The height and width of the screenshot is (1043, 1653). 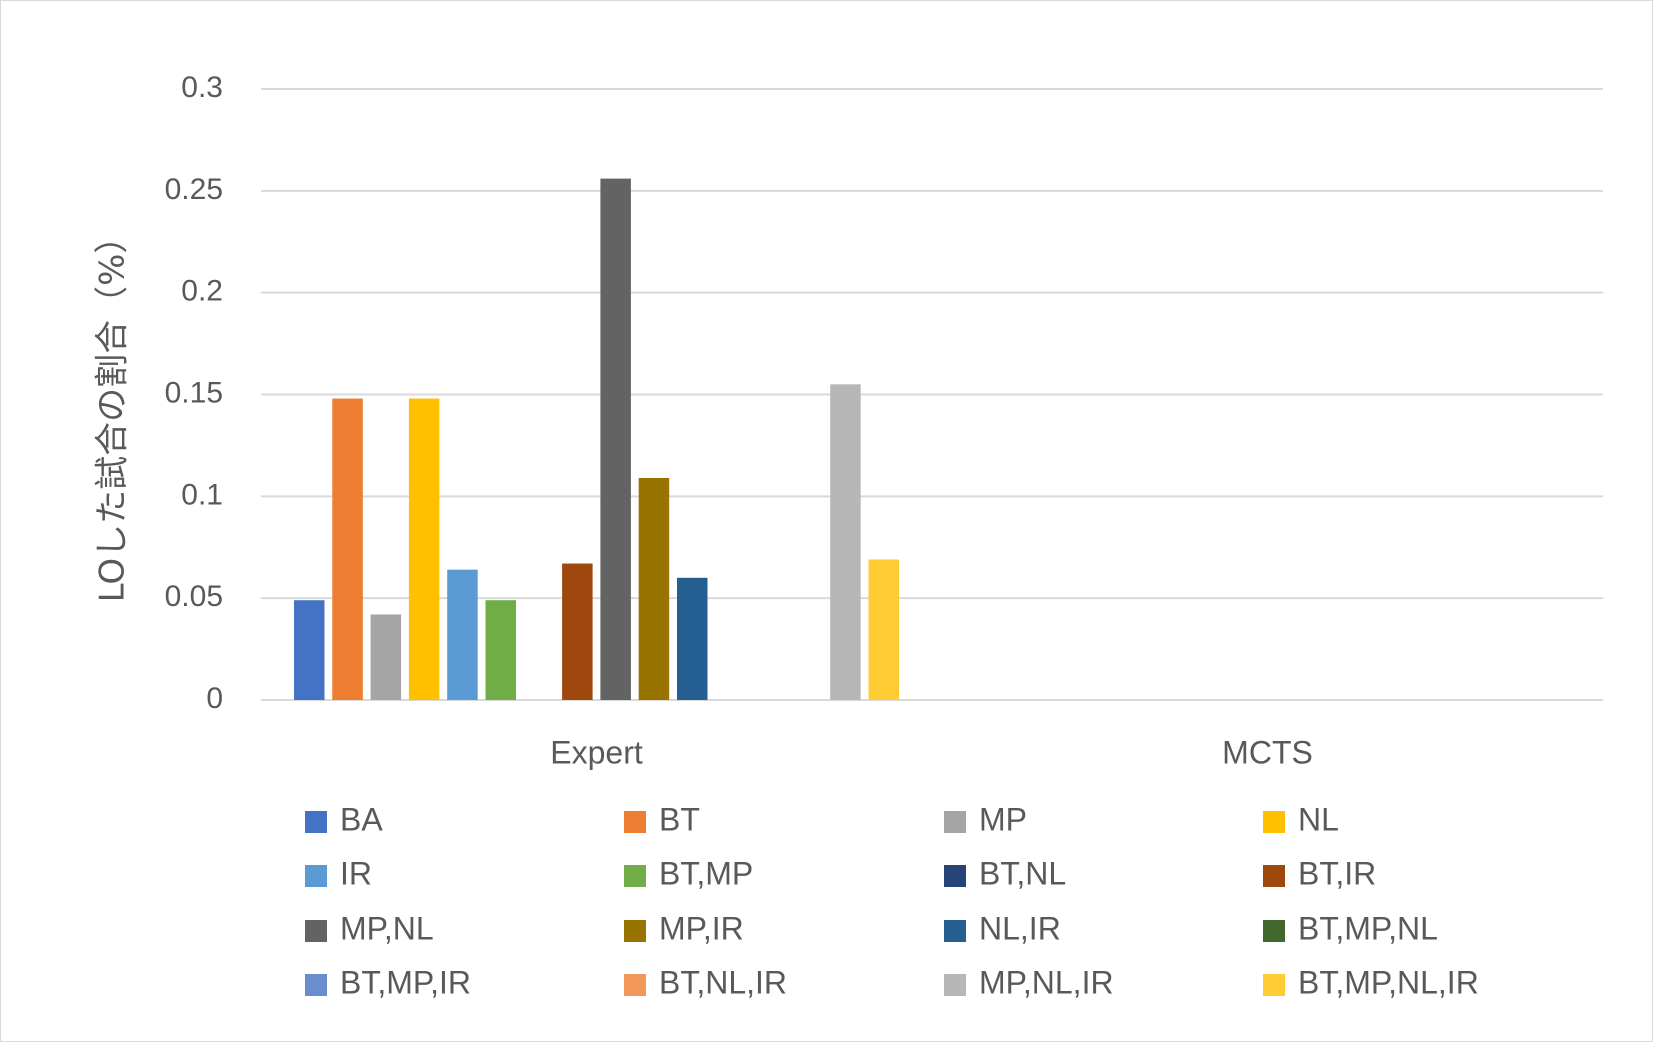 What do you see at coordinates (347, 549) in the screenshot?
I see `bar-expert-bt` at bounding box center [347, 549].